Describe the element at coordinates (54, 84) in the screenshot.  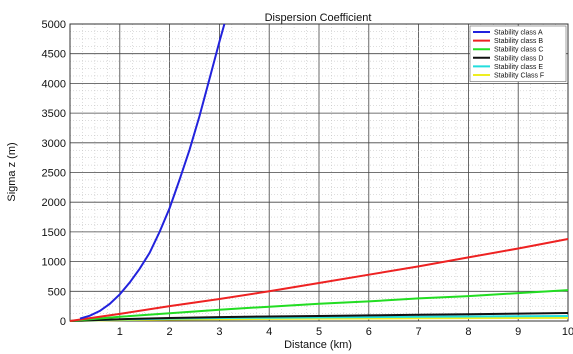
I see `y-tick-label: 4000` at that location.